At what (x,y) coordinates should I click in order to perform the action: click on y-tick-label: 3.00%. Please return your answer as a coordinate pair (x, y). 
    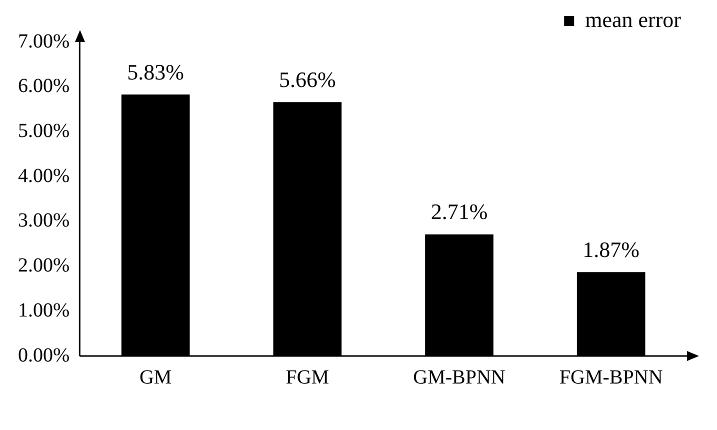
    Looking at the image, I should click on (44, 221).